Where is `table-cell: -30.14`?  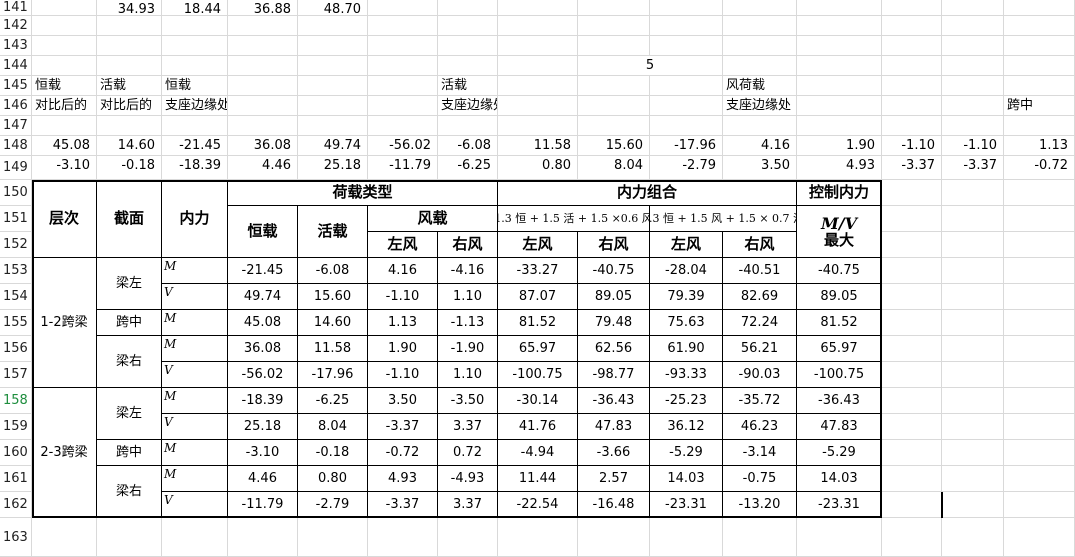
table-cell: -30.14 is located at coordinates (538, 401).